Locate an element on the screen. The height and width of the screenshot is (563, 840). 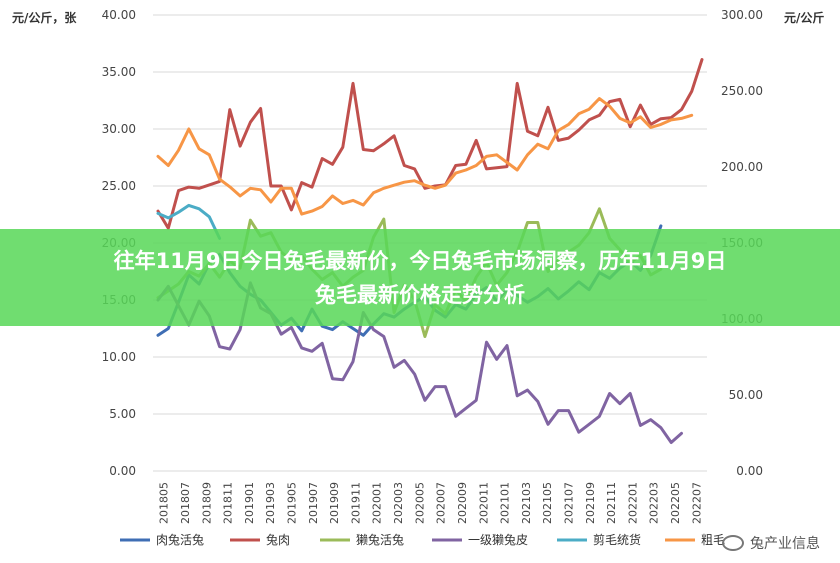
x-tick-label: 201805 is located at coordinates (164, 503).